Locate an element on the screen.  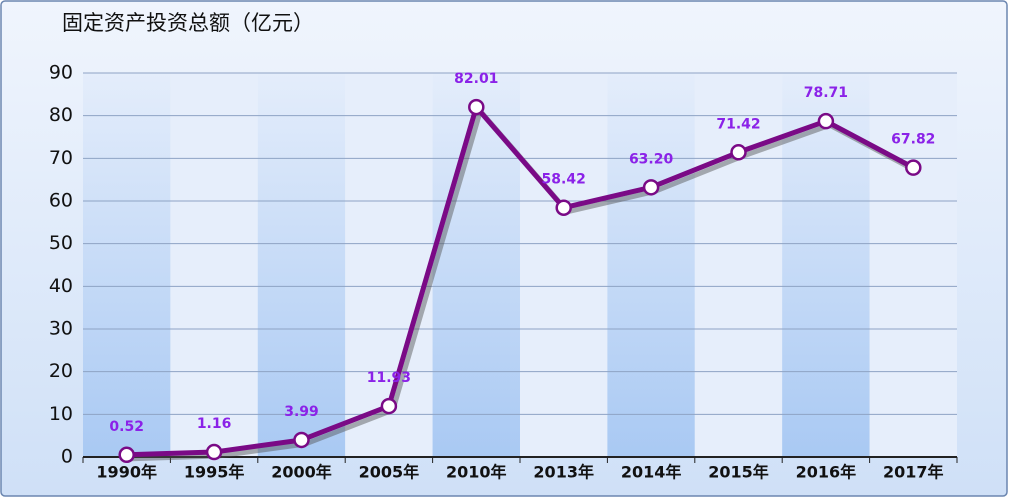
data-label: 71.42 is located at coordinates (738, 124).